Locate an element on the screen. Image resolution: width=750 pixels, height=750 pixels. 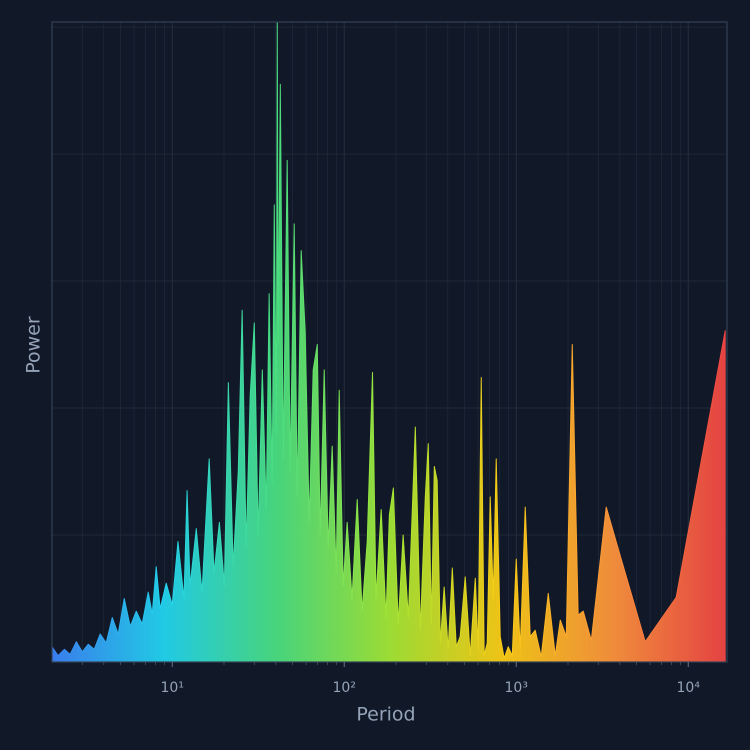
x-tick-label: 10⁴ is located at coordinates (689, 688).